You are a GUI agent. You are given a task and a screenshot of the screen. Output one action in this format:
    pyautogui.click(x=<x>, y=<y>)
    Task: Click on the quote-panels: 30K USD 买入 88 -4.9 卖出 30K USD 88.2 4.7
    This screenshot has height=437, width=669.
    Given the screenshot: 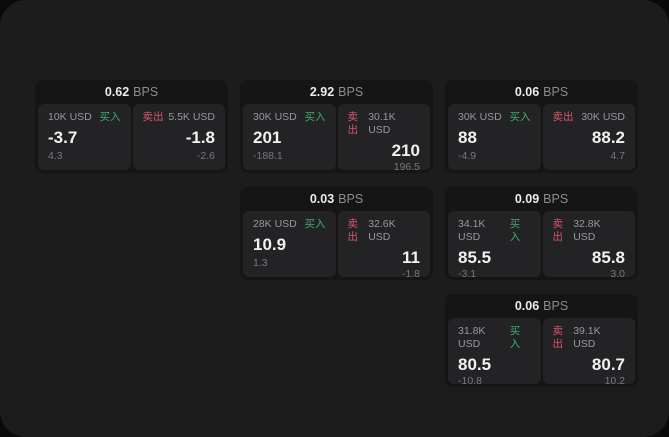 What is the action you would take?
    pyautogui.click(x=541, y=137)
    